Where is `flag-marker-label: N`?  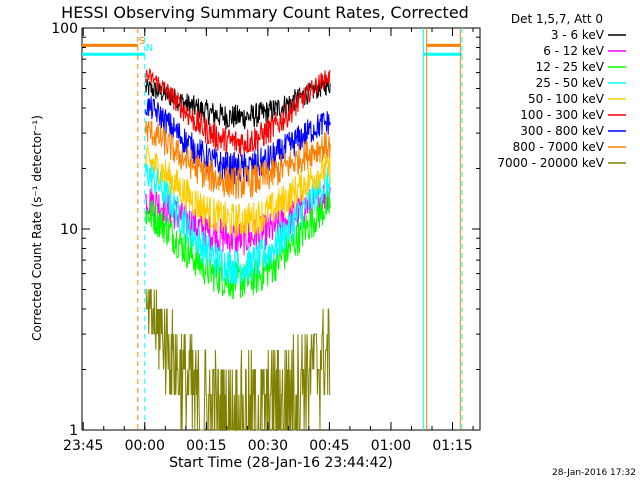 flag-marker-label: N is located at coordinates (149, 48).